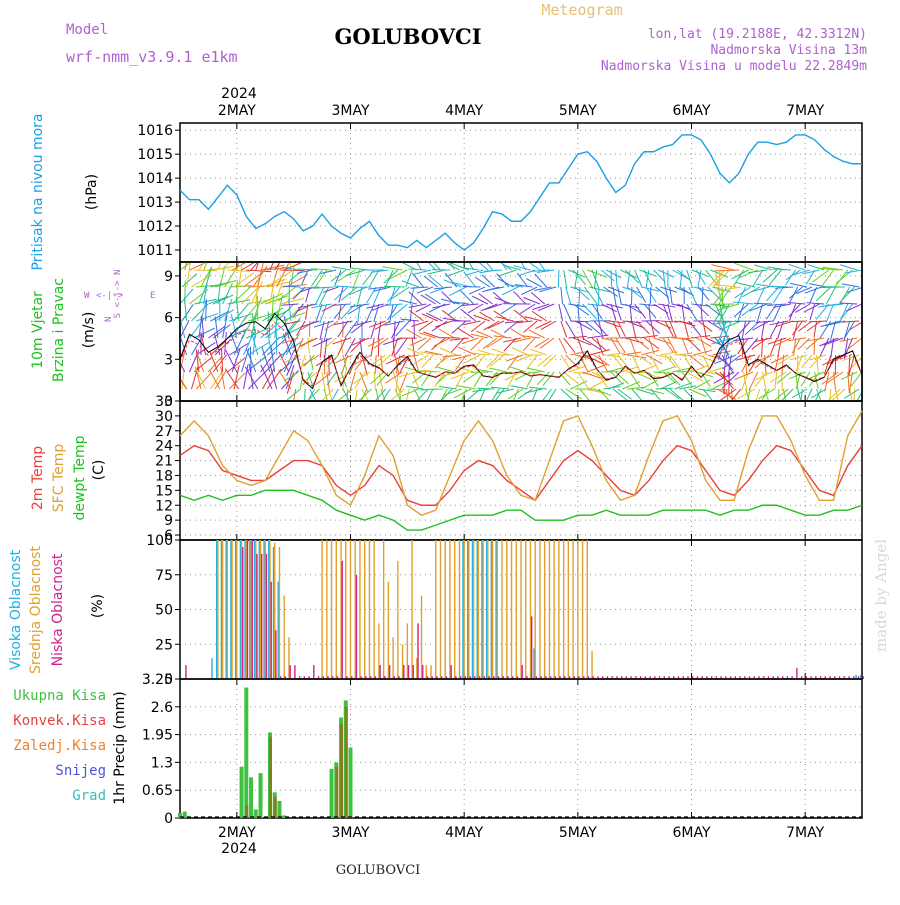 The width and height of the screenshot is (900, 905). What do you see at coordinates (691, 833) in the screenshot?
I see `day-label-bottom: 6MAY` at bounding box center [691, 833].